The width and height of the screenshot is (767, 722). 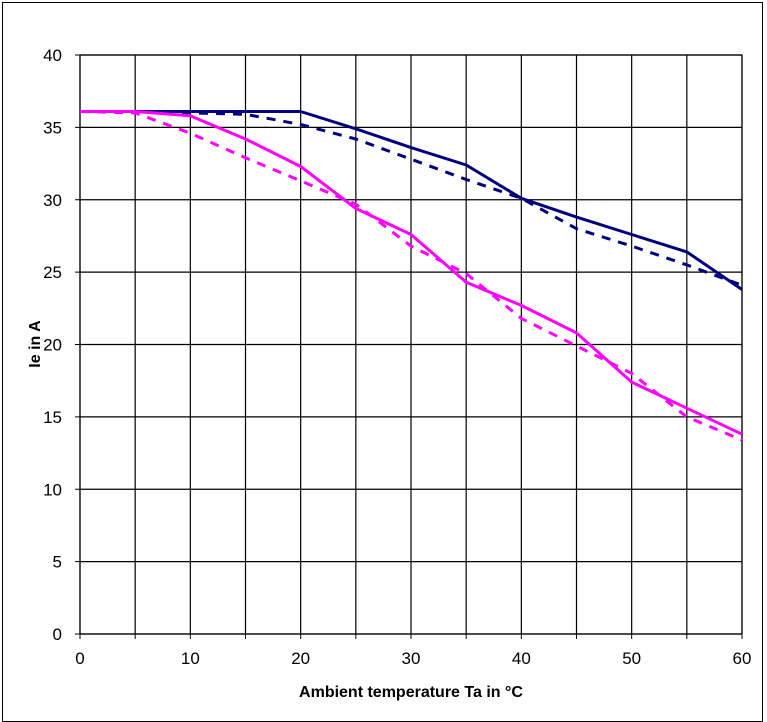 I want to click on x-tick-label: 50, so click(x=631, y=658).